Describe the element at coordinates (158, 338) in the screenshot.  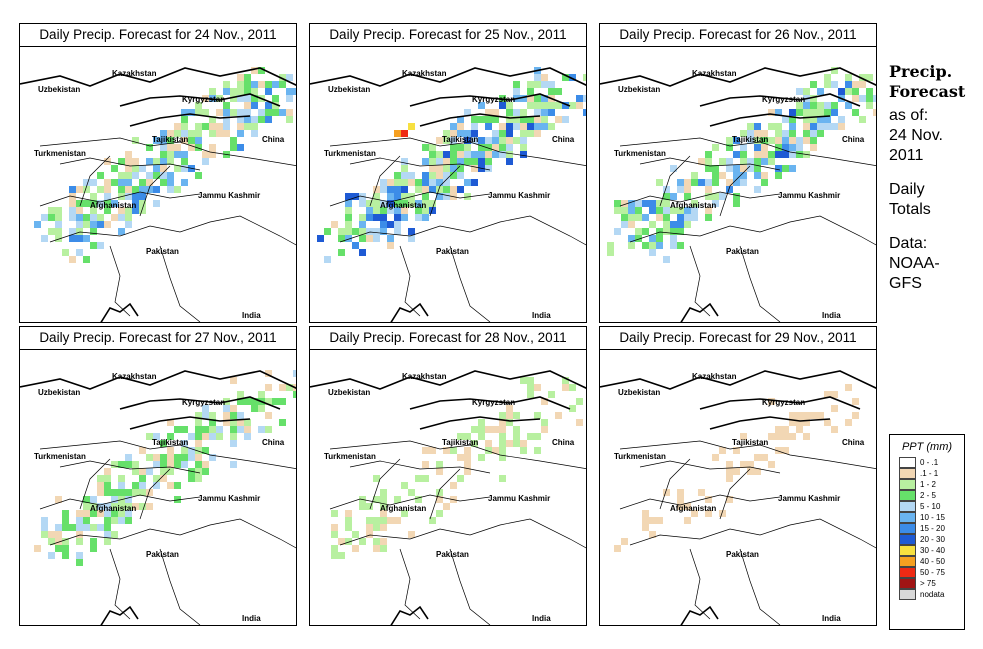
I see `panel-title: Daily Precip. Forecast for 27 Nov., 2011` at that location.